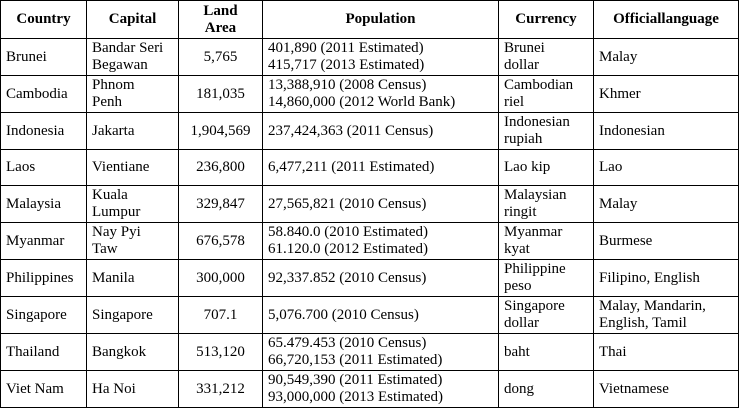 The width and height of the screenshot is (740, 408). Describe the element at coordinates (220, 10) in the screenshot. I see `header-land-area-line: Land` at that location.